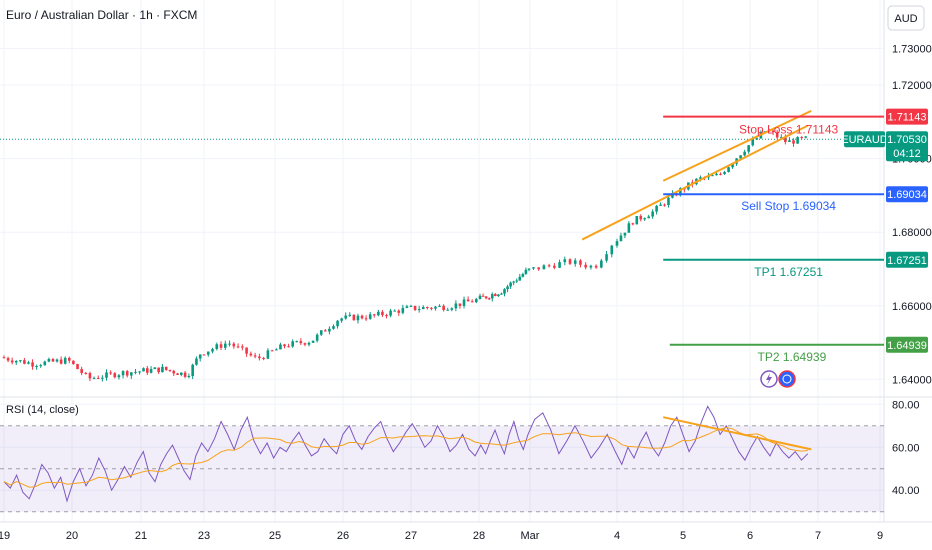  Describe the element at coordinates (750, 536) in the screenshot. I see `time-tick-label: 6` at that location.